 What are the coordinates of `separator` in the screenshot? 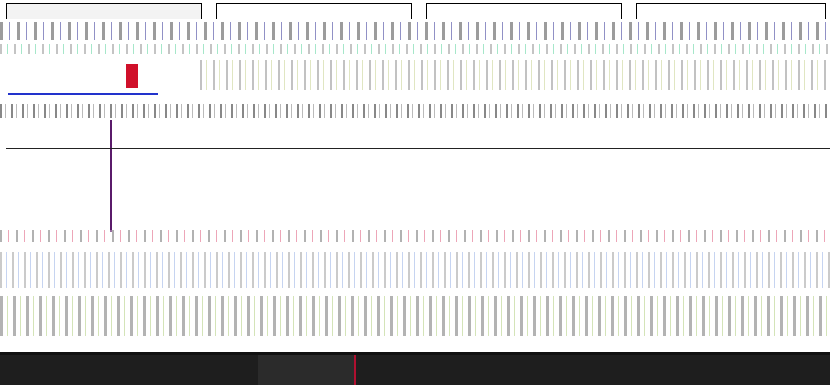 It's located at (418, 148).